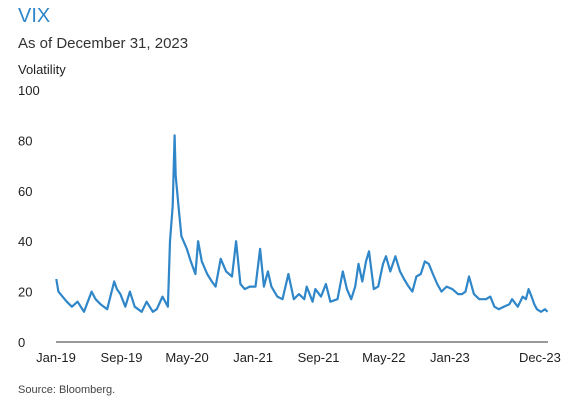 Image resolution: width=582 pixels, height=408 pixels. Describe the element at coordinates (25, 140) in the screenshot. I see `y-tick-label: 80` at that location.